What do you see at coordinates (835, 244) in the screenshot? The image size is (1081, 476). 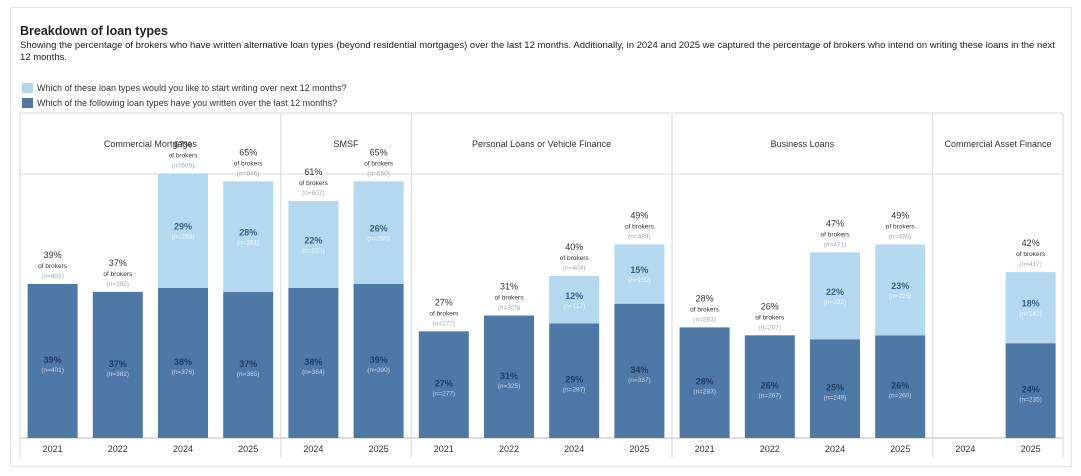 I see `bar-total-n-label: (n=471)` at bounding box center [835, 244].